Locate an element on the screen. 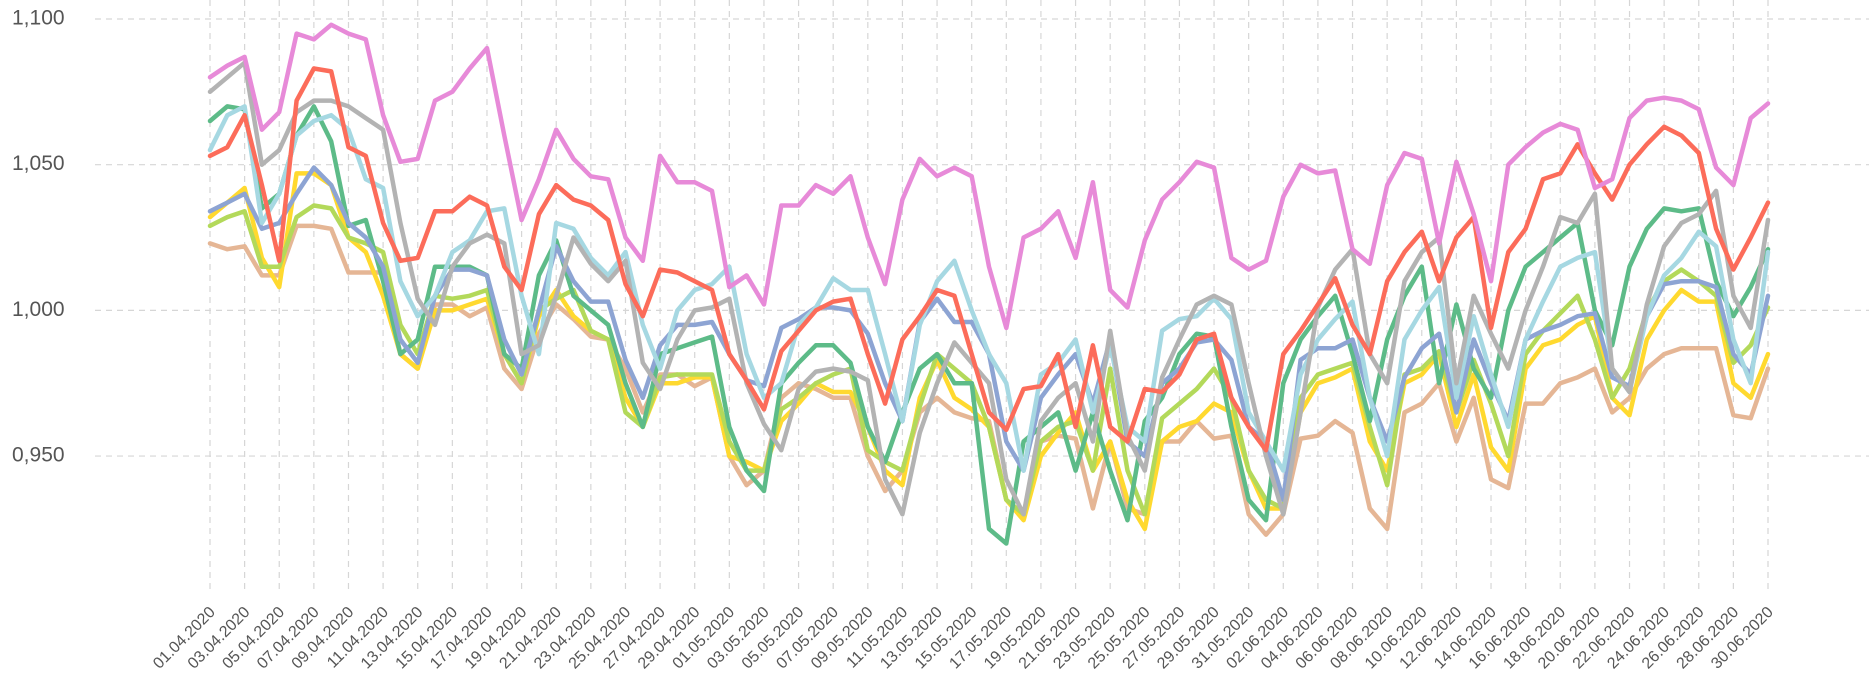 This screenshot has height=691, width=1869. y-tick-label: 1,100 is located at coordinates (38, 18).